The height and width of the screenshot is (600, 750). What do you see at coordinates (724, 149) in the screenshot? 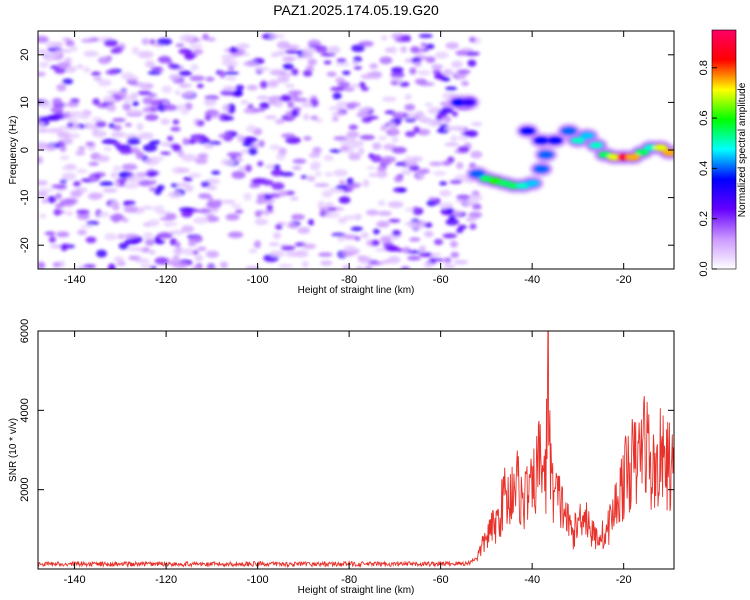
I see `colorbar-gradient` at bounding box center [724, 149].